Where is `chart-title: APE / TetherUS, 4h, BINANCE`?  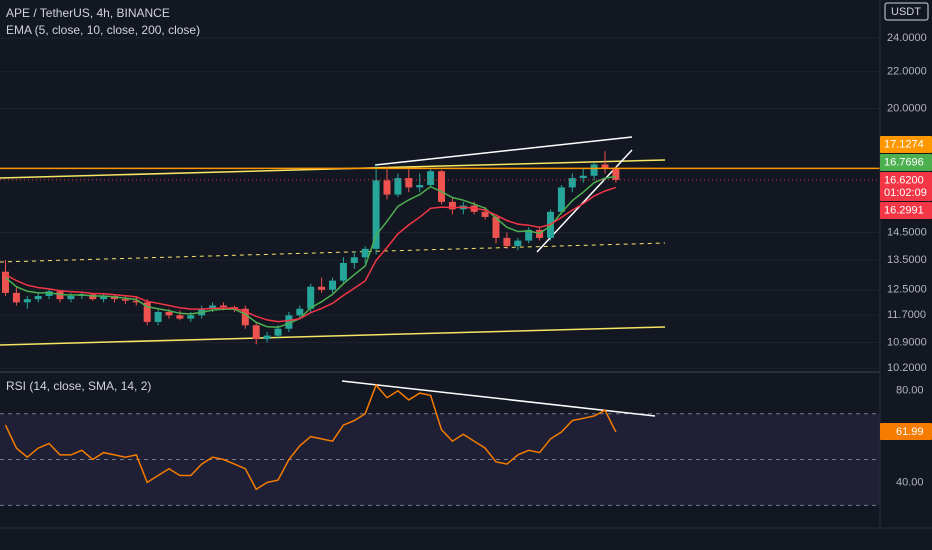
chart-title: APE / TetherUS, 4h, BINANCE is located at coordinates (88, 13).